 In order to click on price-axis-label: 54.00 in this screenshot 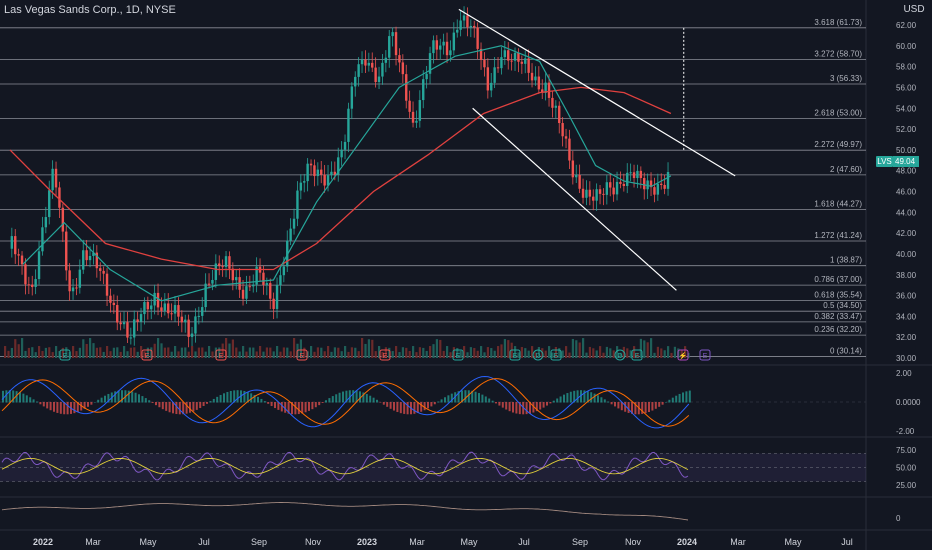, I will do `click(906, 108)`.